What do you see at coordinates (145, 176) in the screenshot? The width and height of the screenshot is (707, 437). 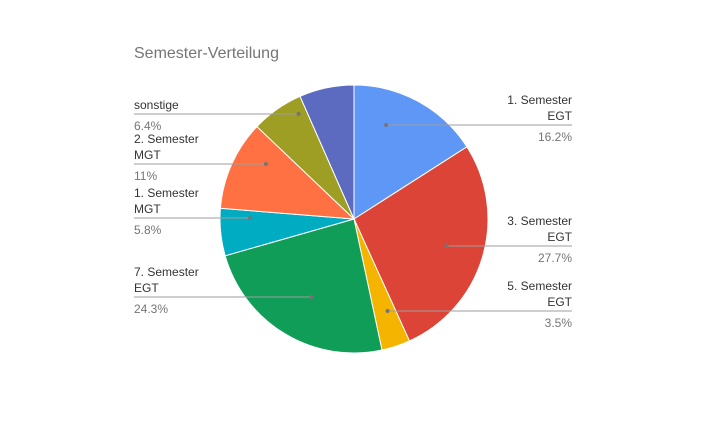 I see `slice-percent-2-semester-mgt: 11%` at bounding box center [145, 176].